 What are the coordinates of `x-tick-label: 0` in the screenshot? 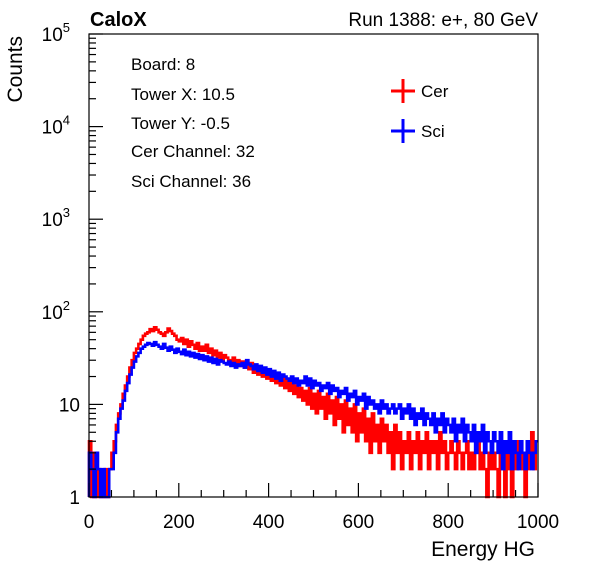 It's located at (89, 522).